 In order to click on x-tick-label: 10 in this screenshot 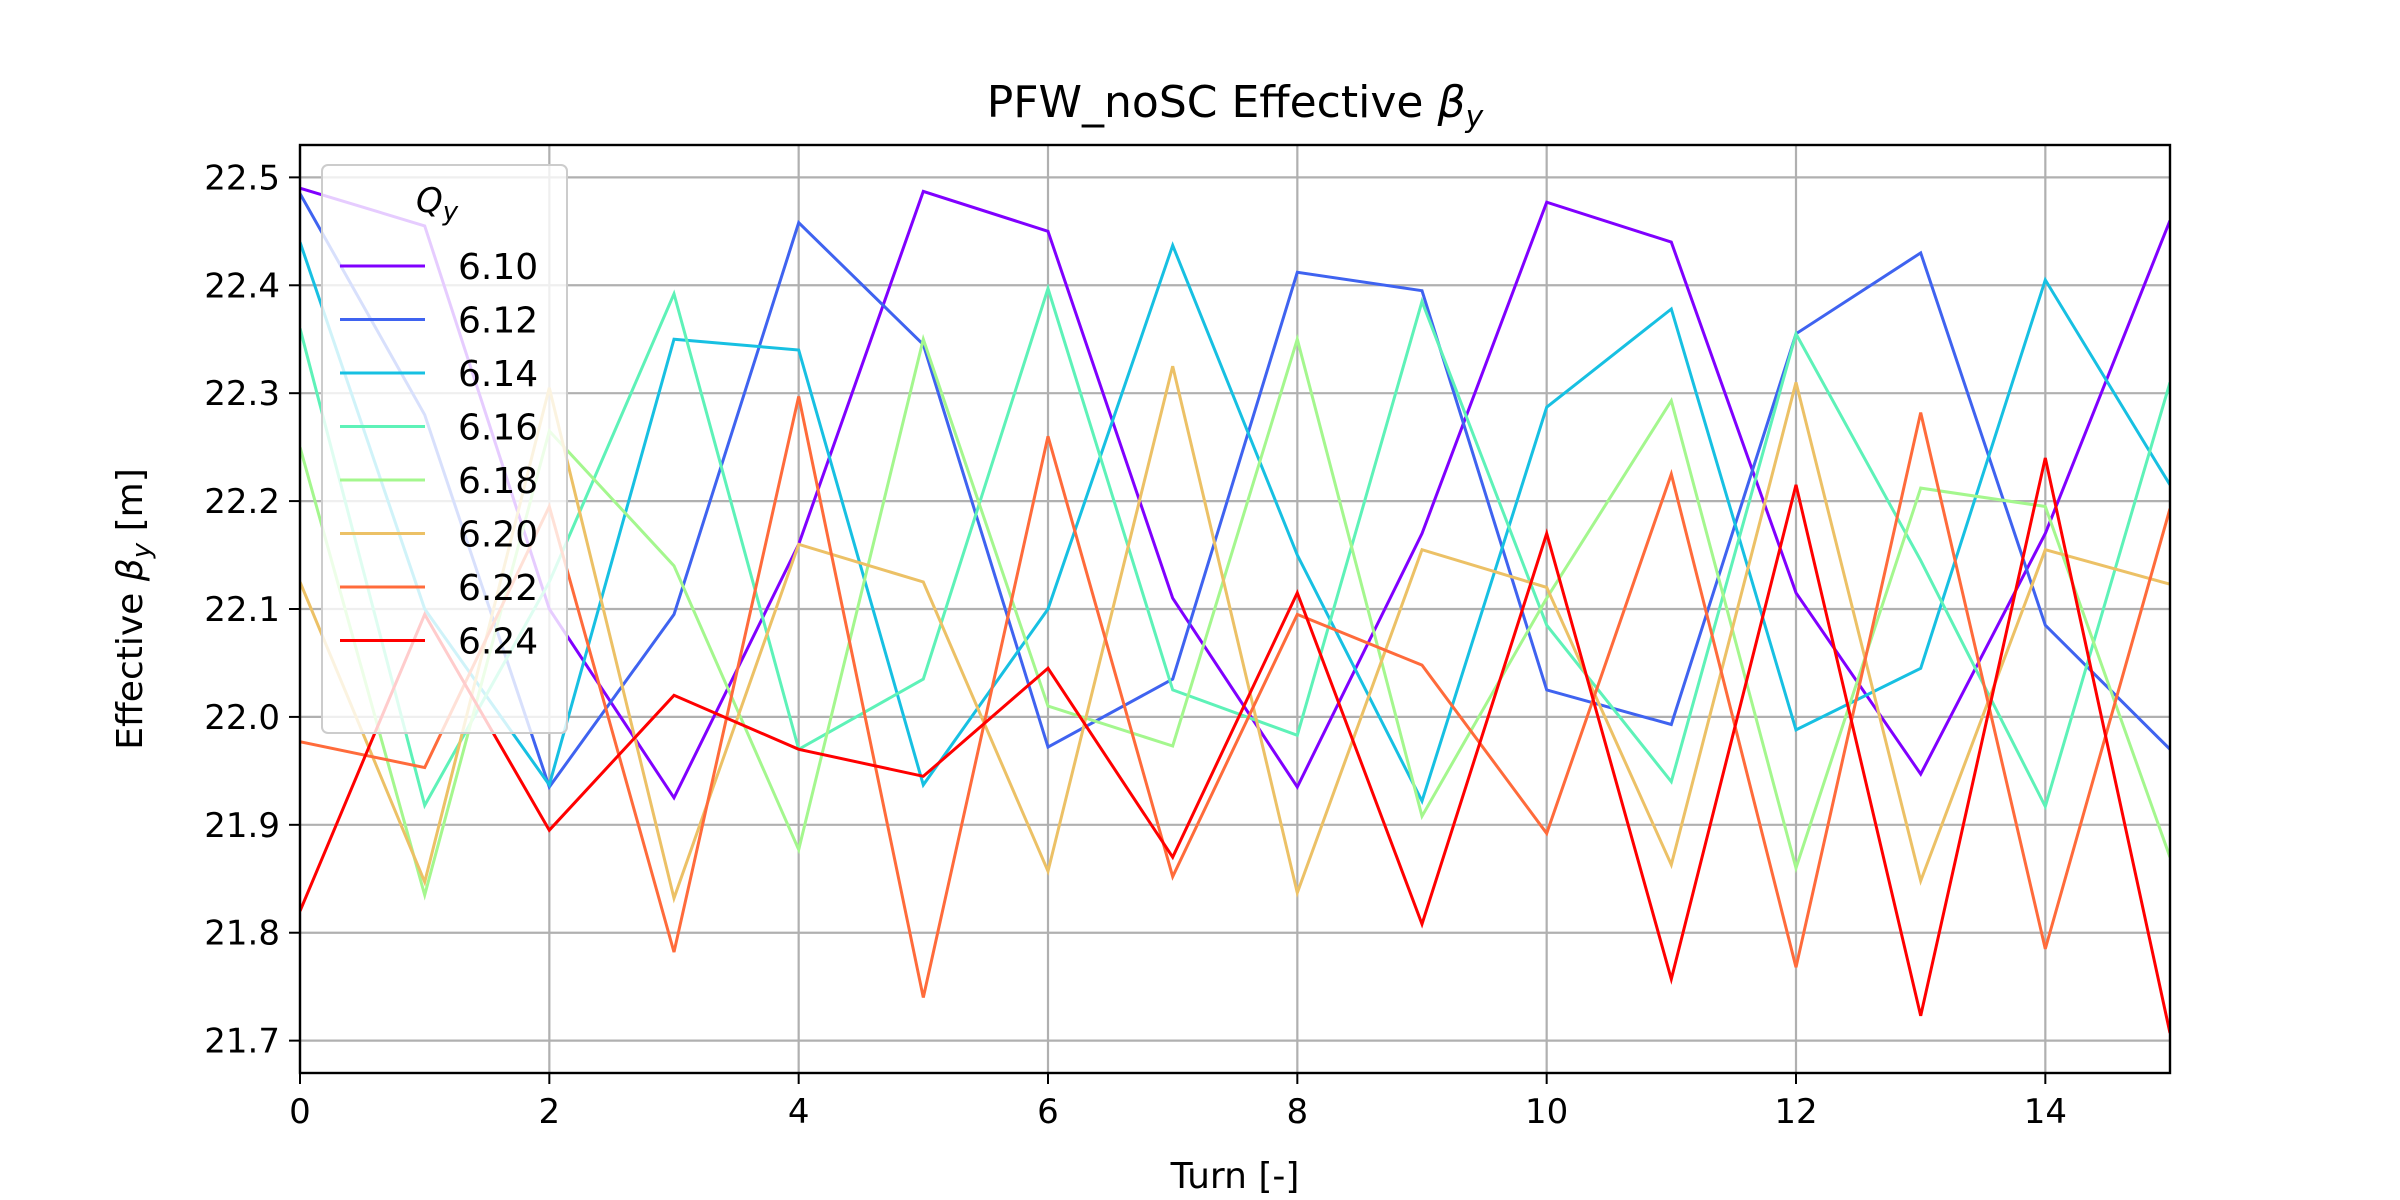, I will do `click(1546, 1112)`.